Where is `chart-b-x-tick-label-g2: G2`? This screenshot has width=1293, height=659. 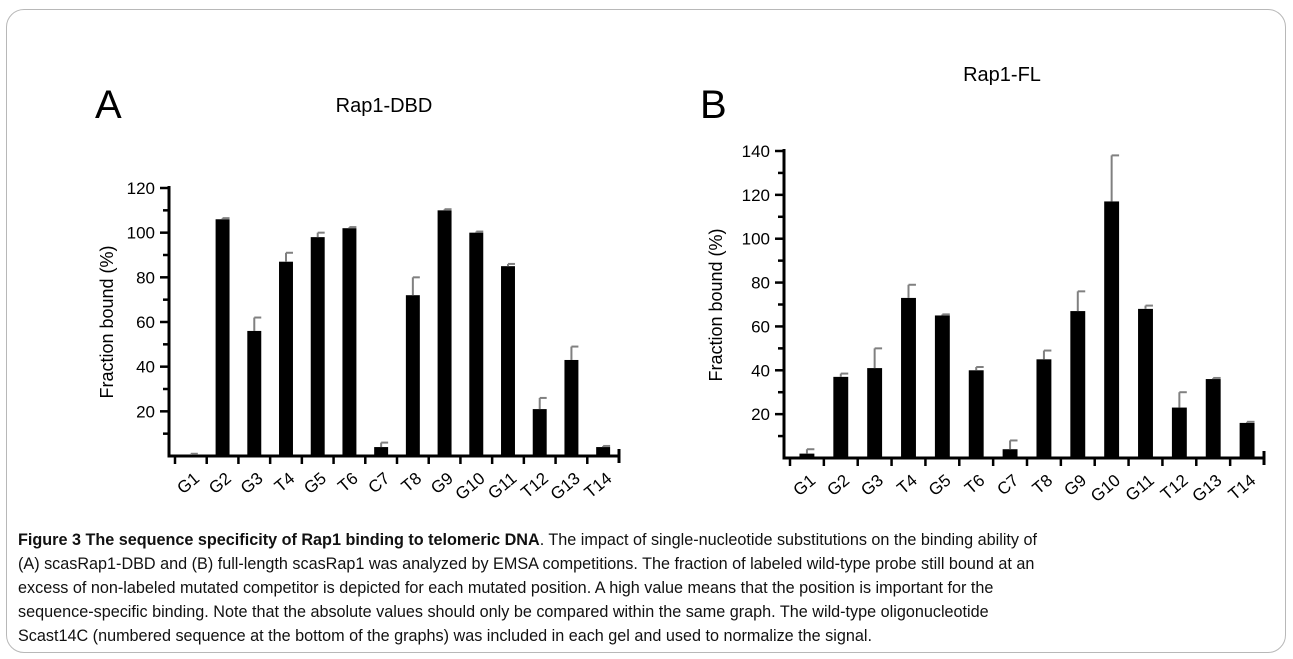
chart-b-x-tick-label-g2: G2 is located at coordinates (838, 485).